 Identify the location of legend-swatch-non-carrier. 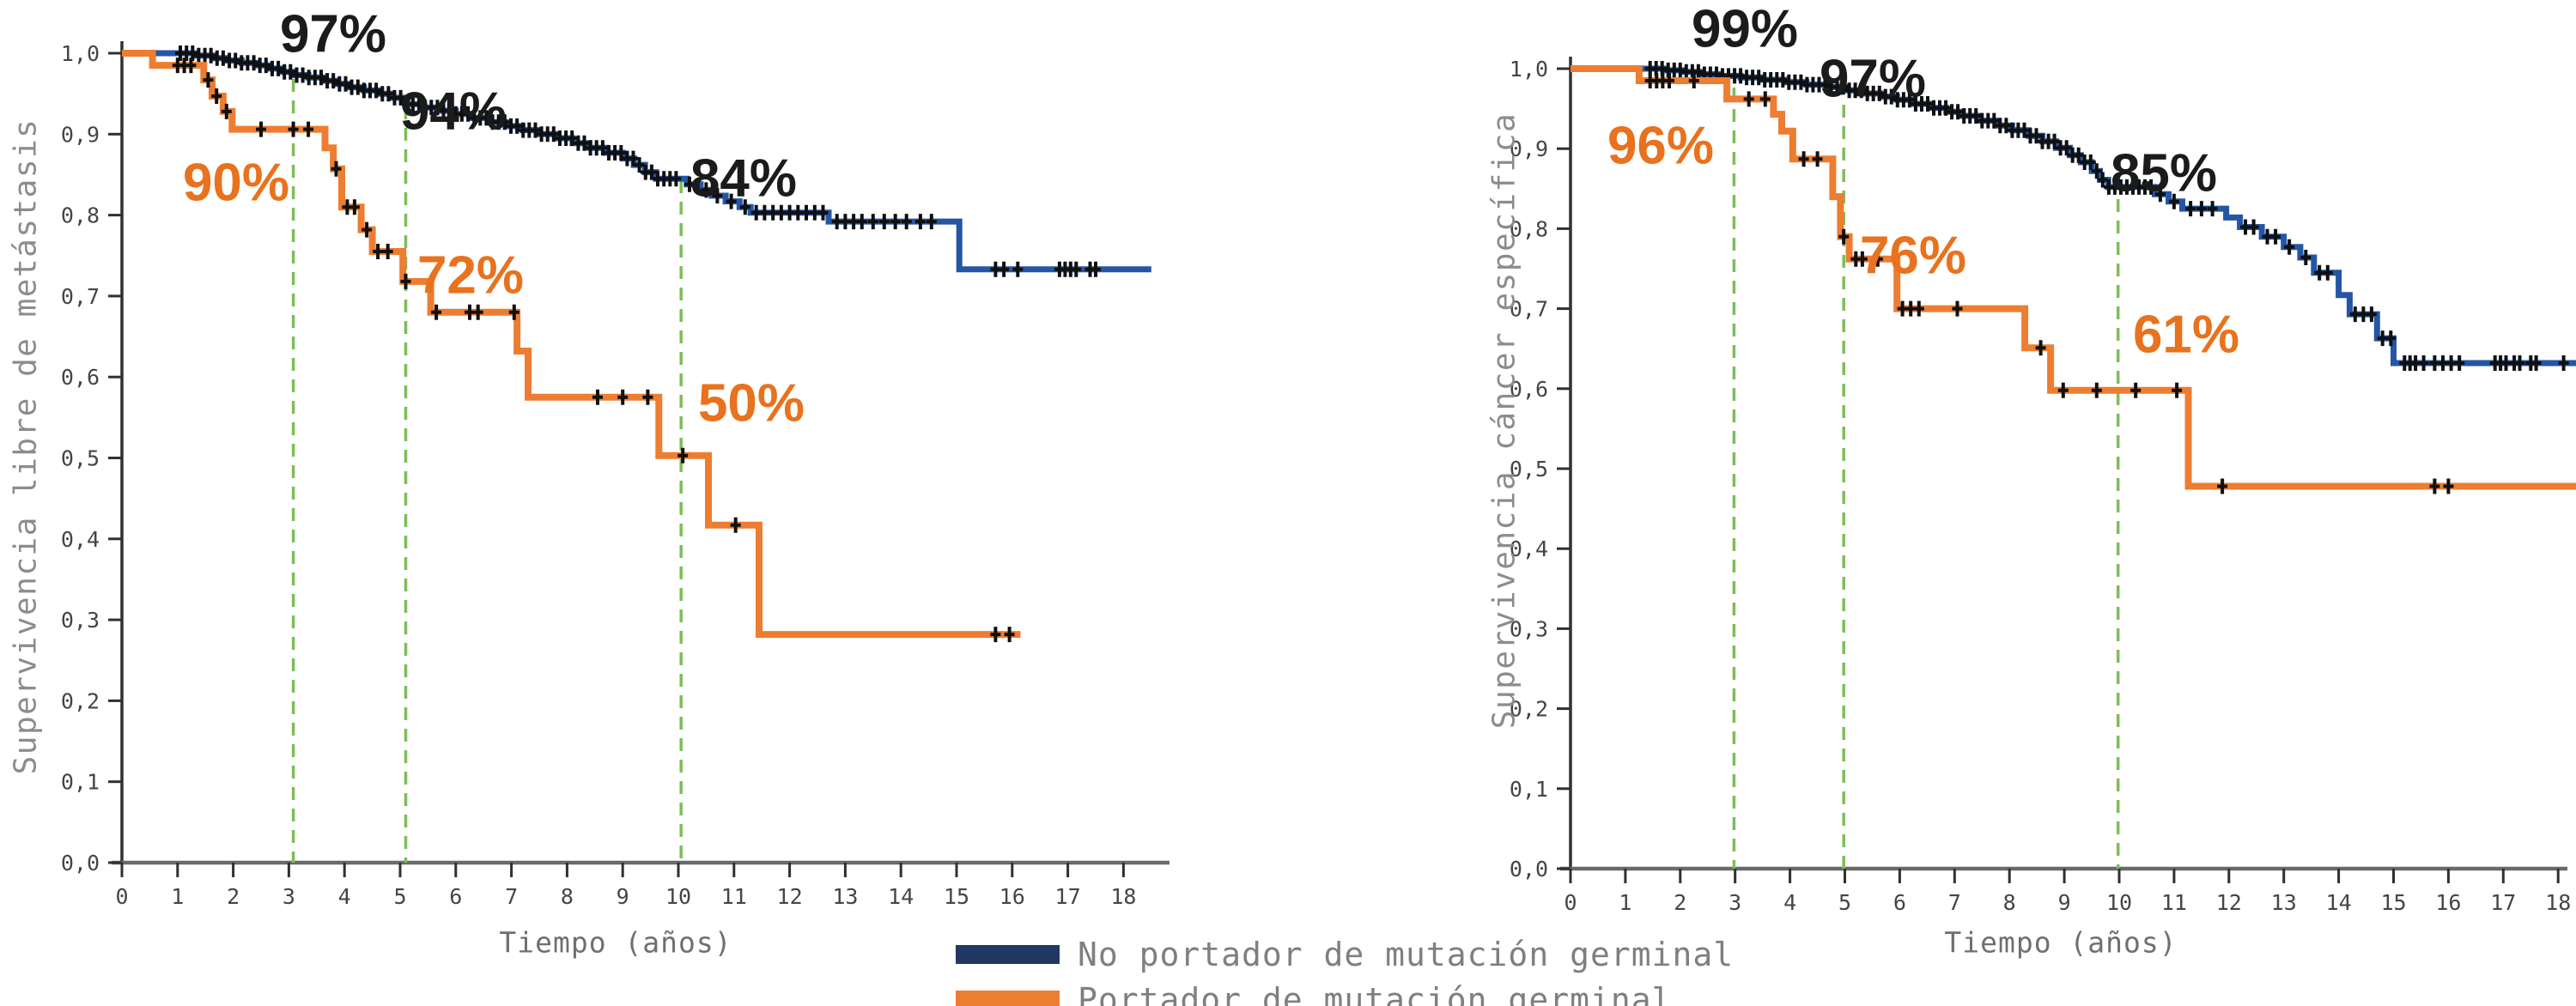
(1008, 954).